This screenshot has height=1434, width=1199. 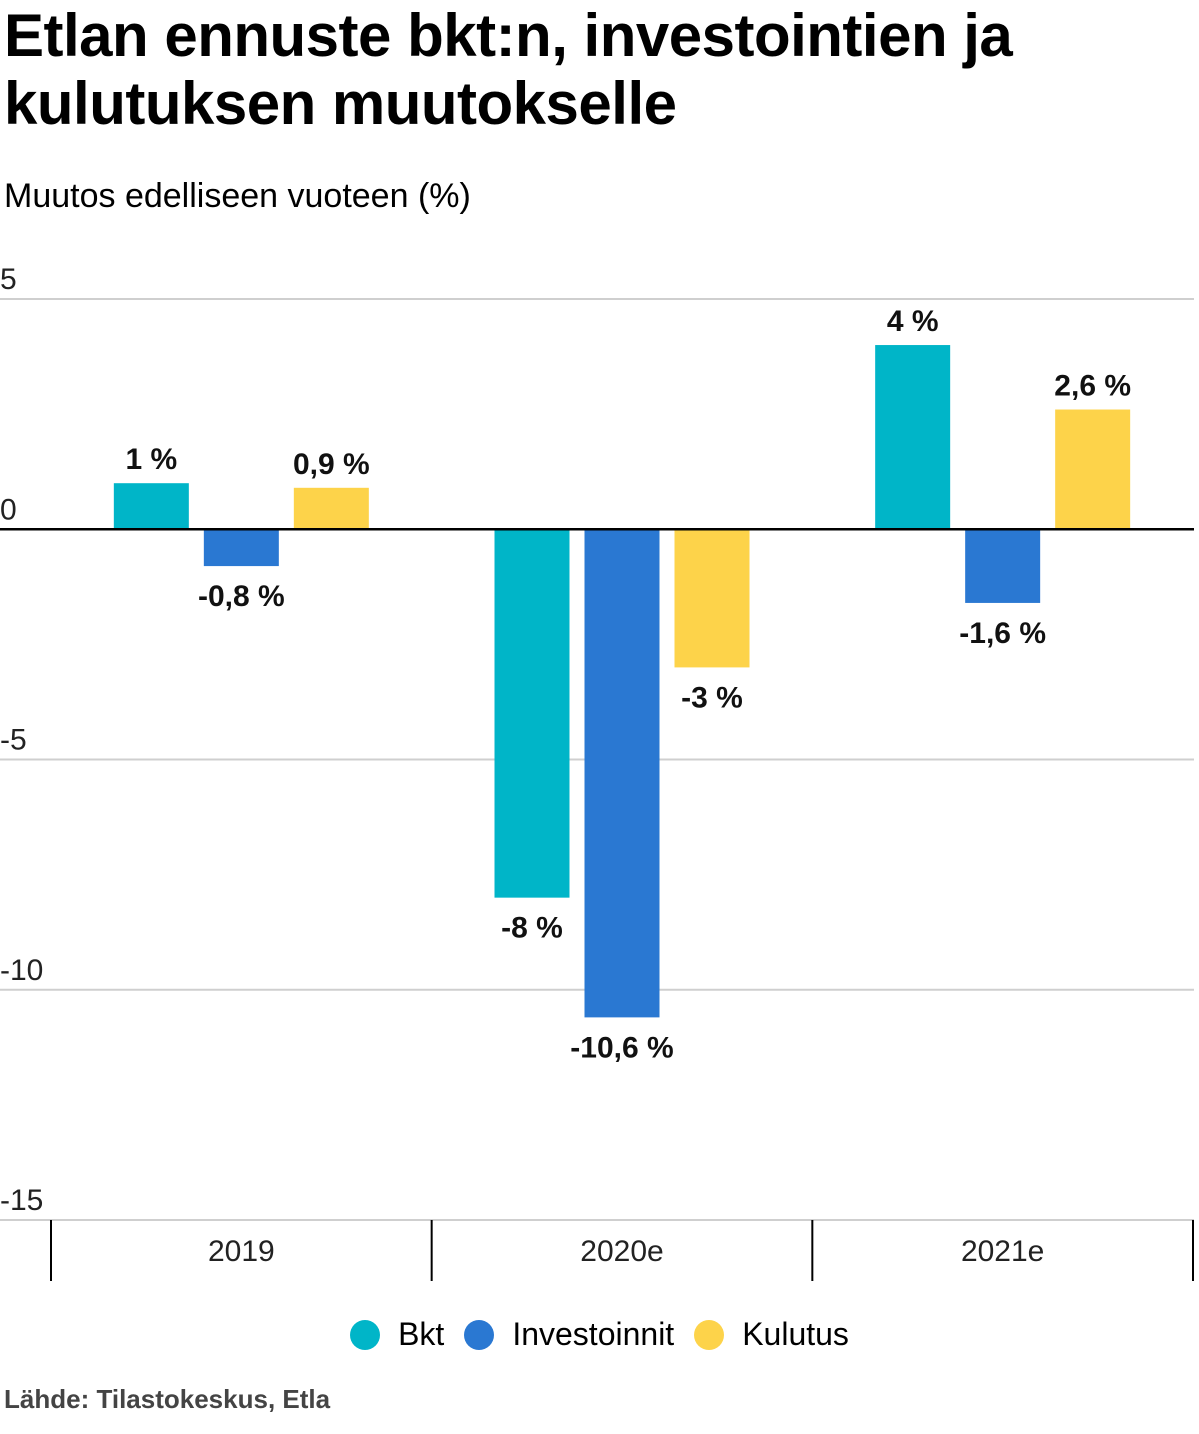 What do you see at coordinates (151, 506) in the screenshot?
I see `bar-bkt-2019` at bounding box center [151, 506].